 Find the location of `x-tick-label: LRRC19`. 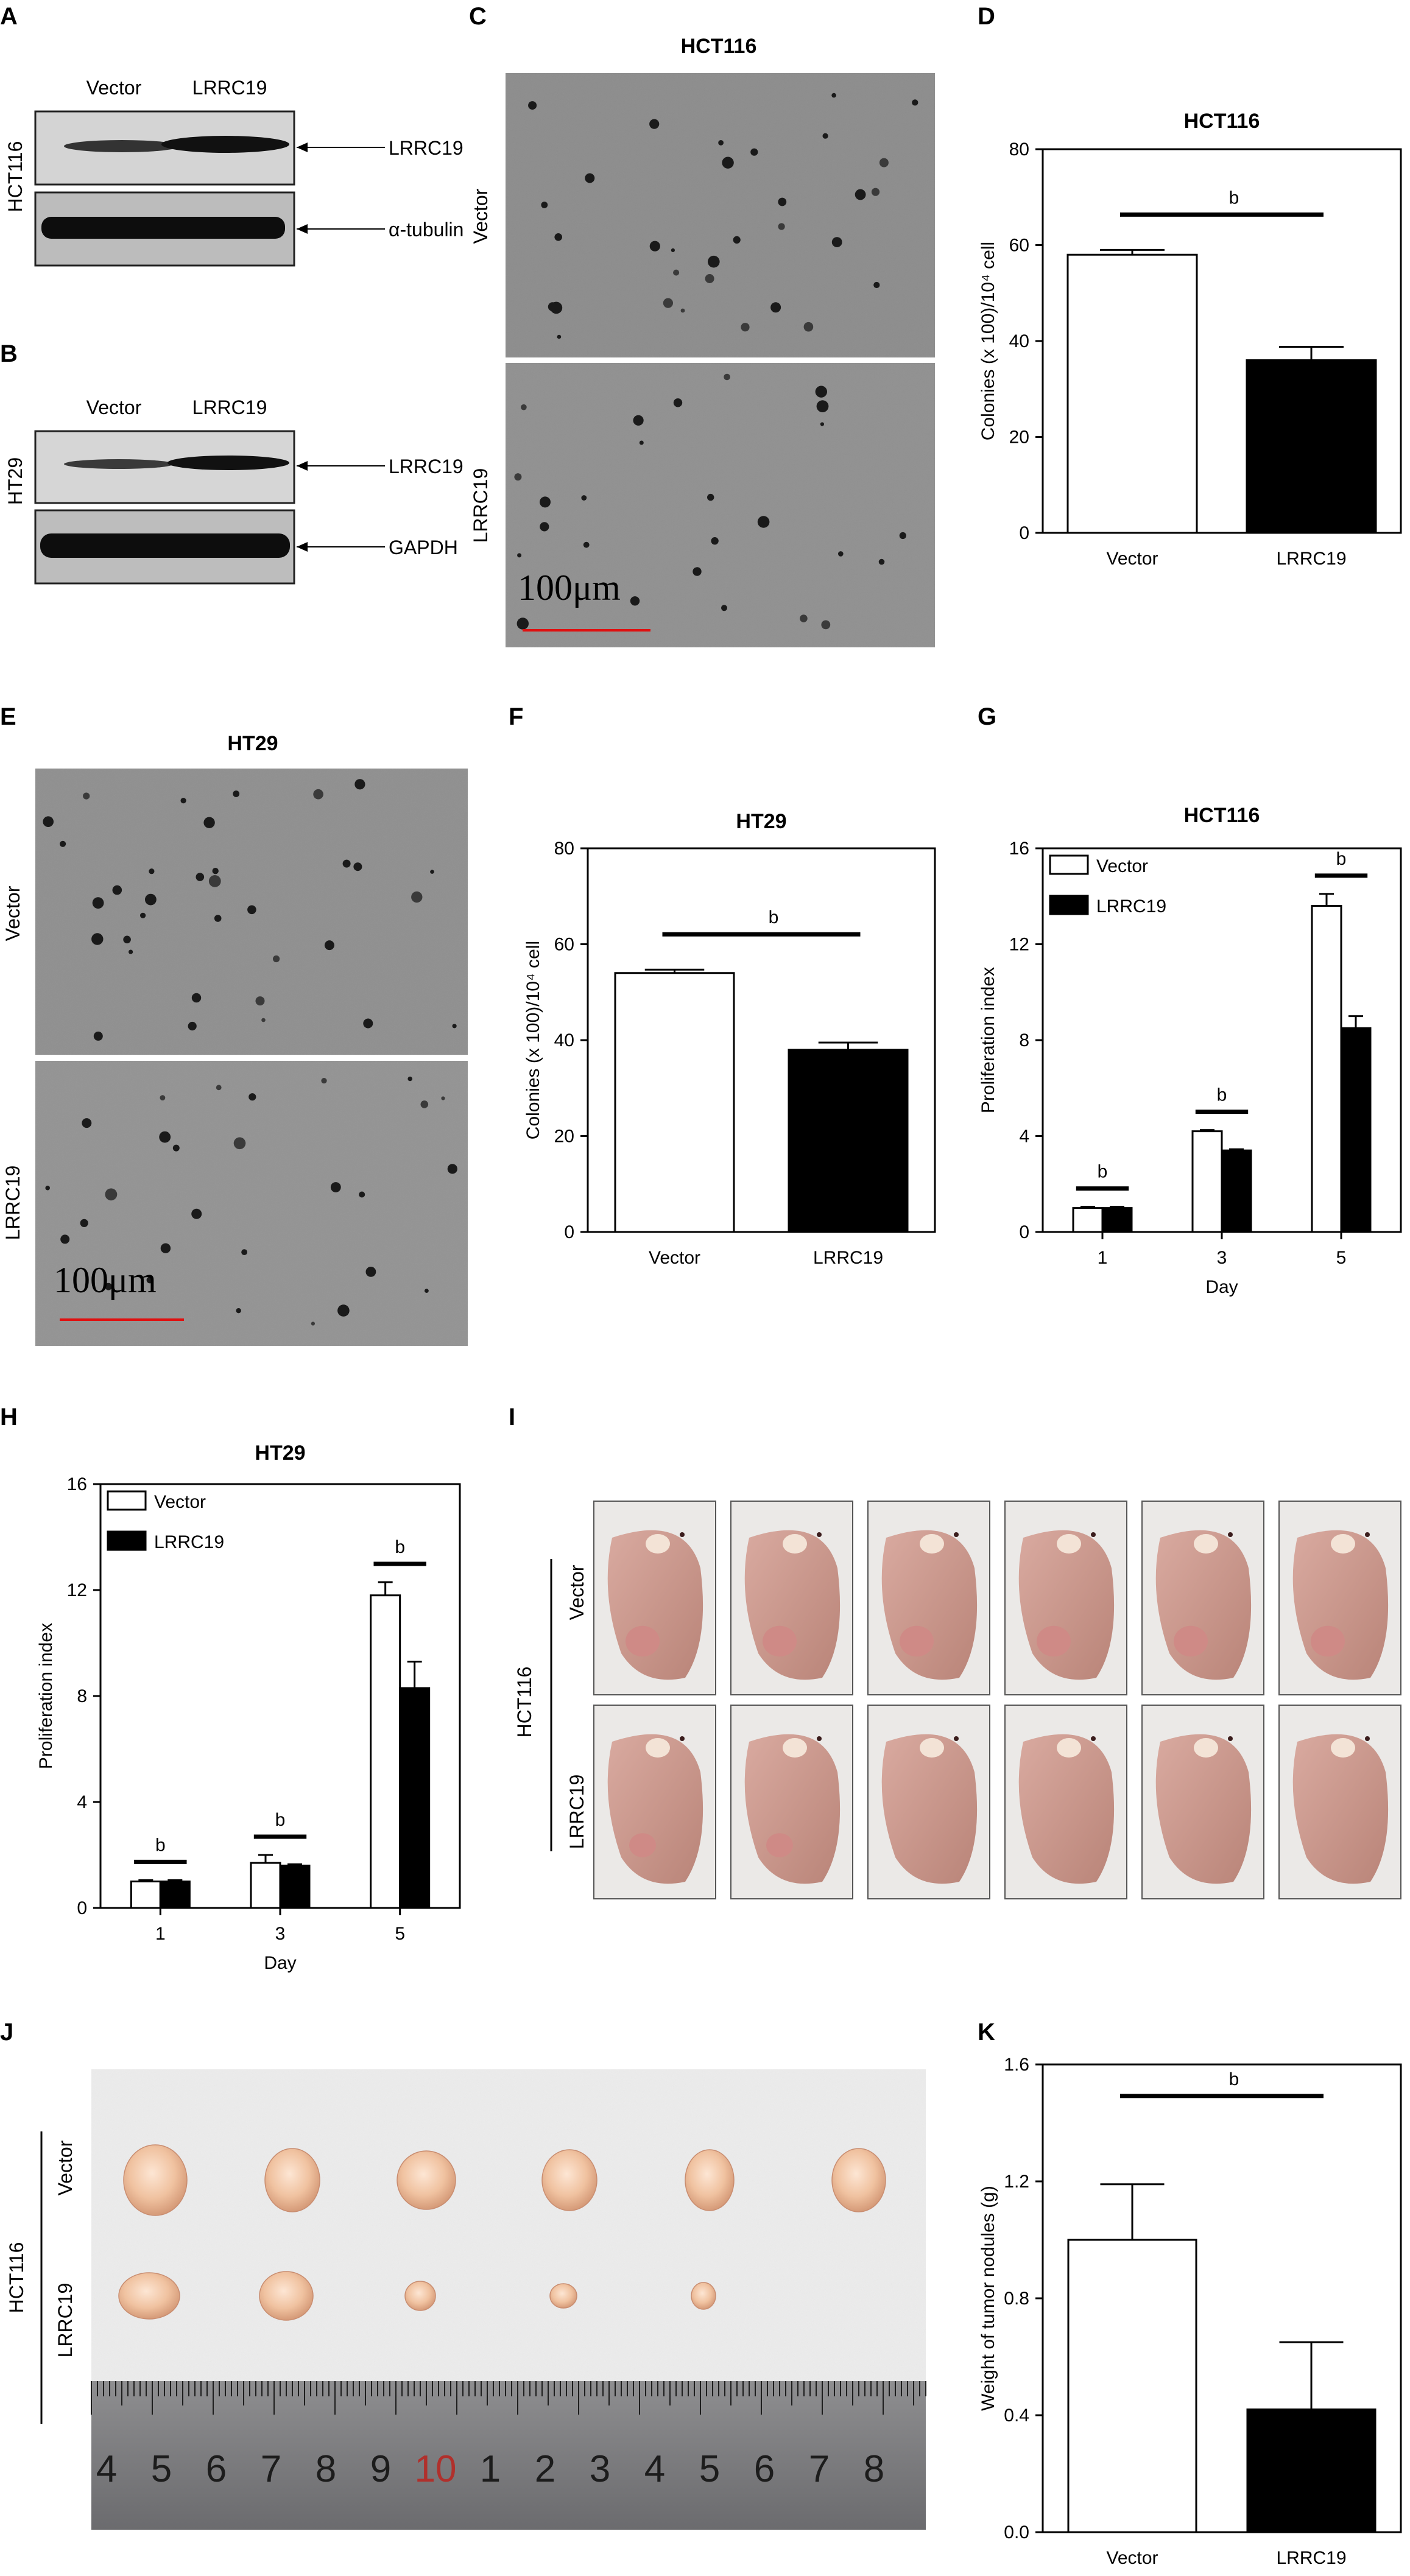

x-tick-label: LRRC19 is located at coordinates (1311, 2558).